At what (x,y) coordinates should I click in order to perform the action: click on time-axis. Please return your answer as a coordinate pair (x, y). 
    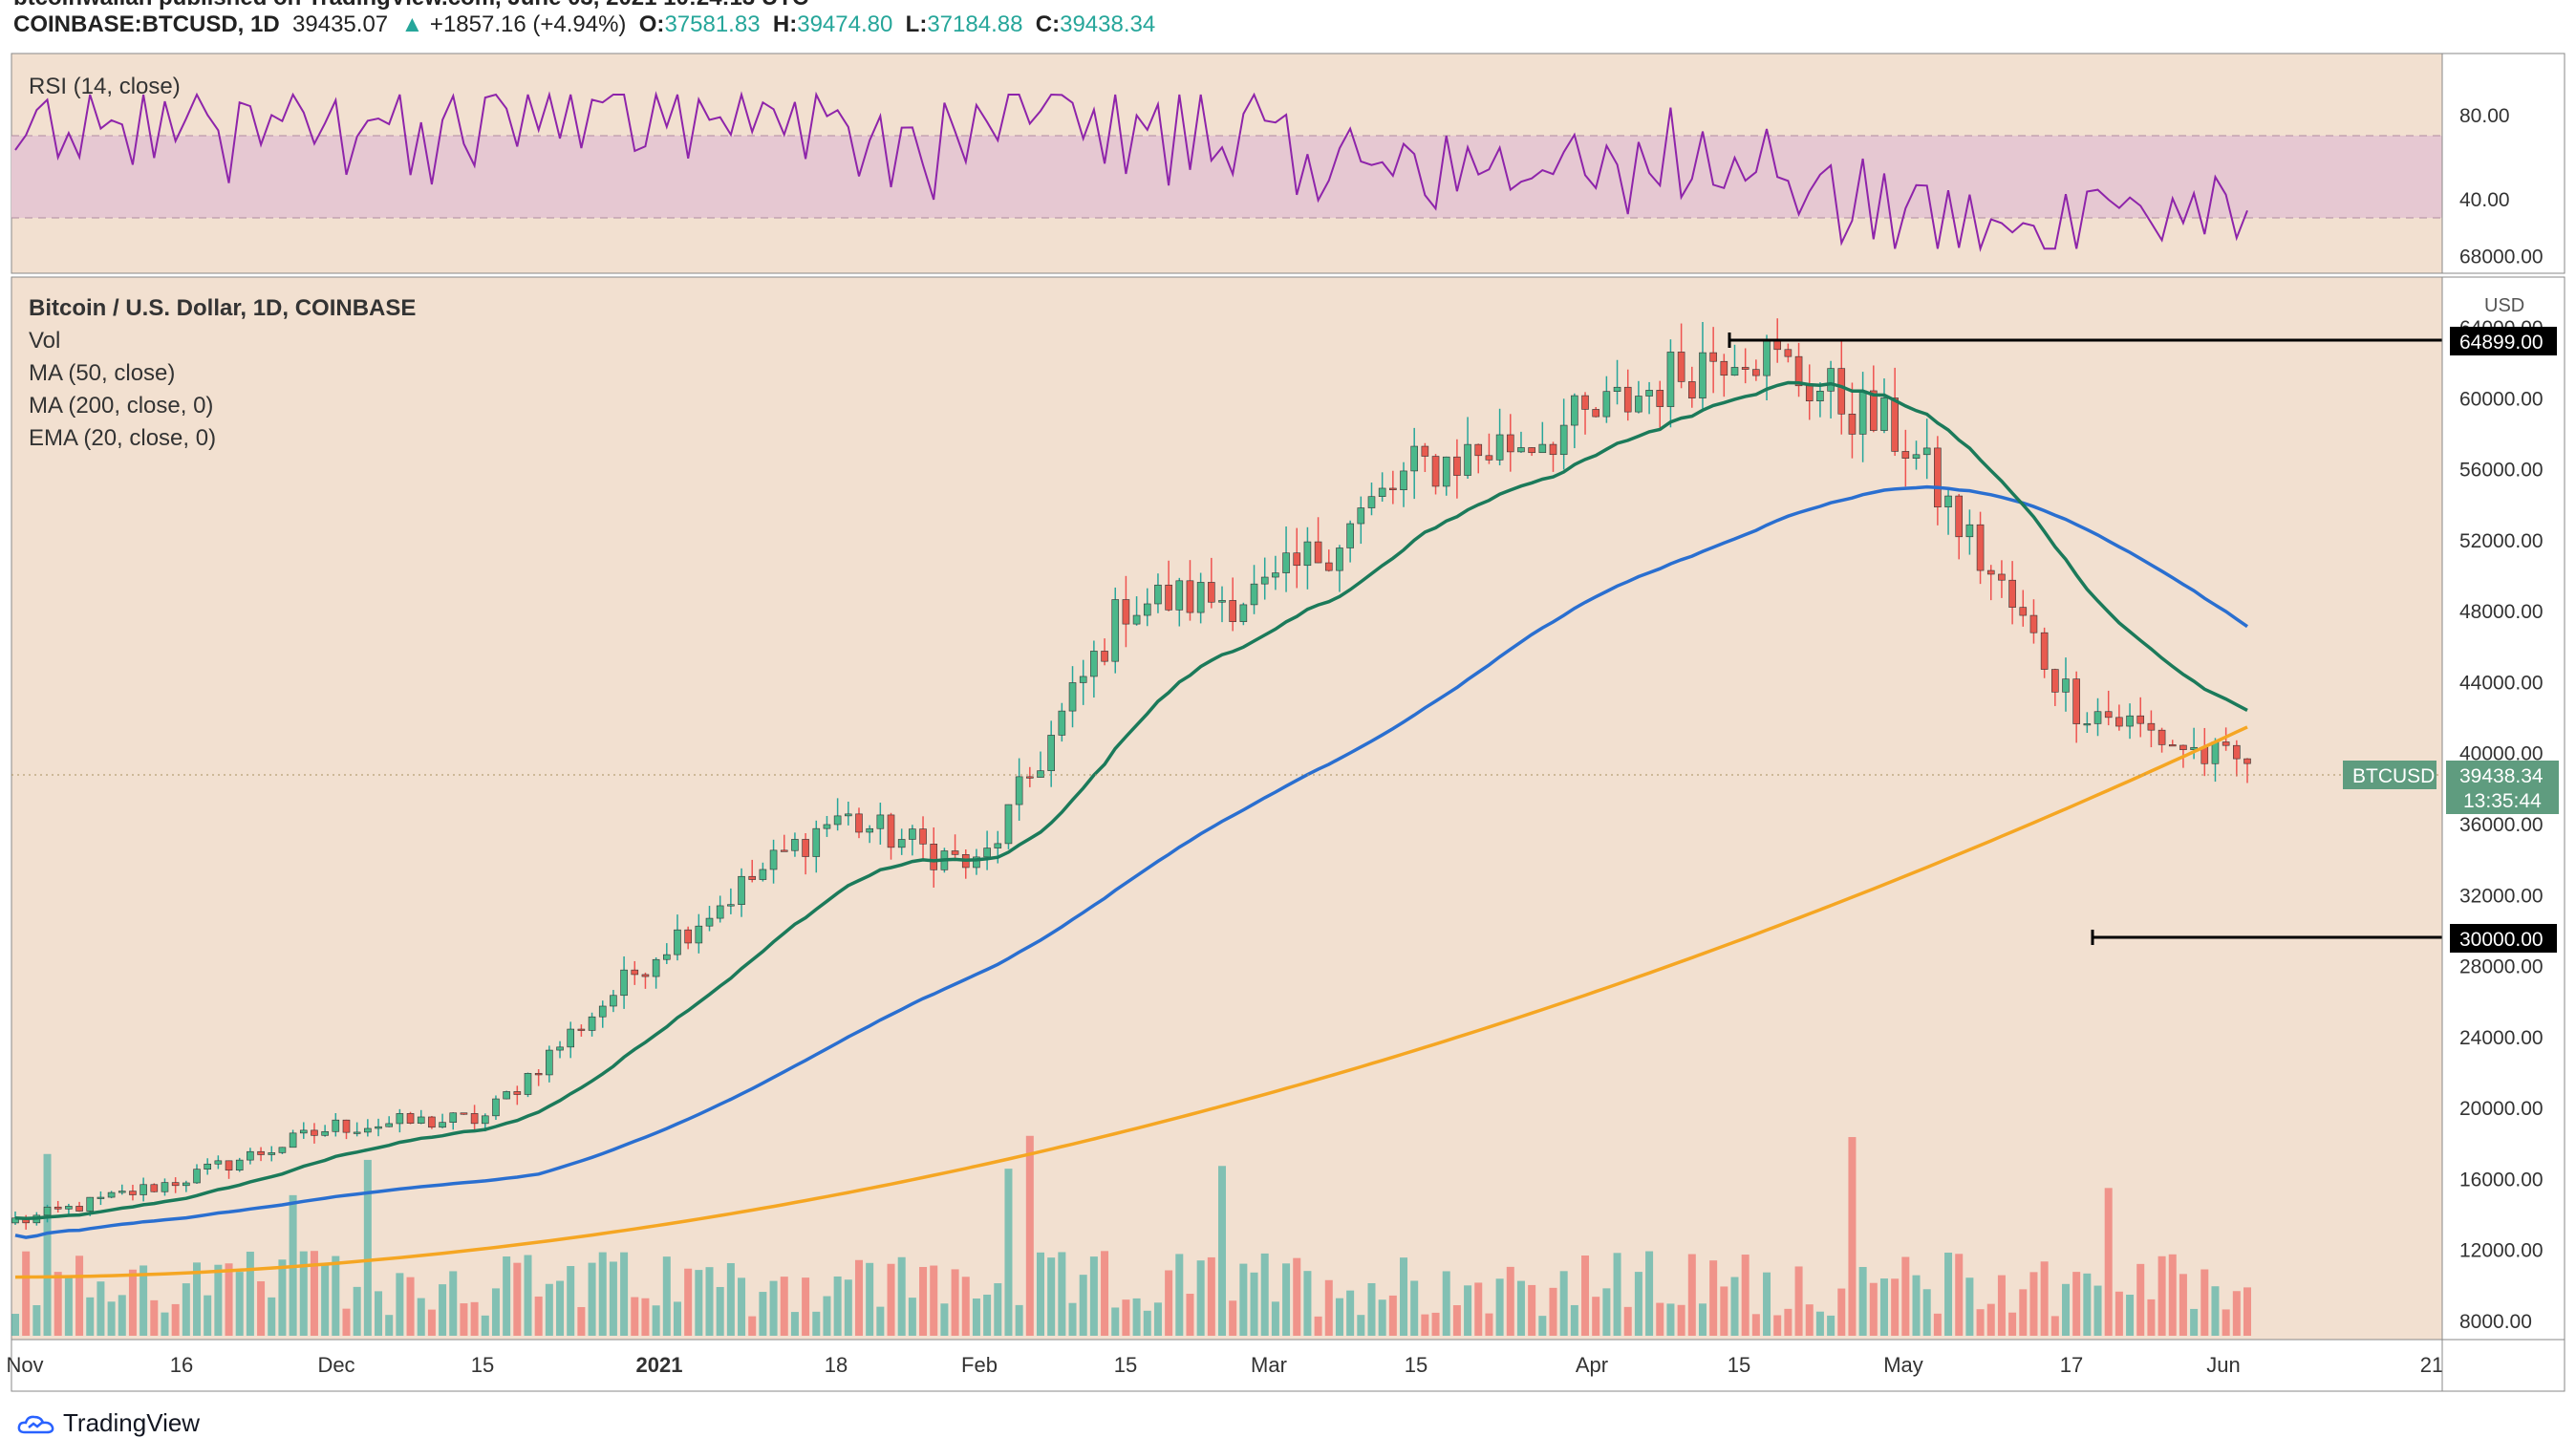
    Looking at the image, I should click on (1227, 1365).